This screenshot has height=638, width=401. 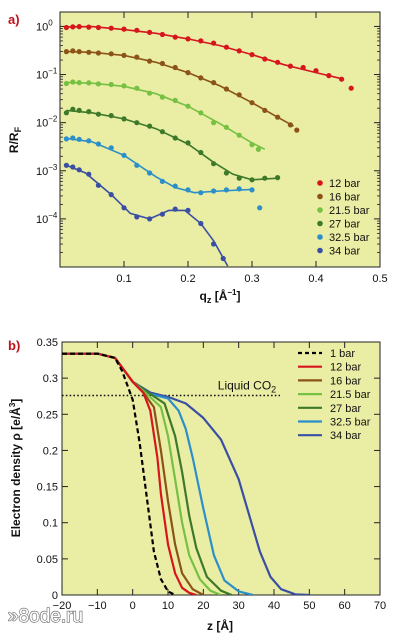 I want to click on panel-a-y-tick-label: 10⁻³, so click(x=47, y=170).